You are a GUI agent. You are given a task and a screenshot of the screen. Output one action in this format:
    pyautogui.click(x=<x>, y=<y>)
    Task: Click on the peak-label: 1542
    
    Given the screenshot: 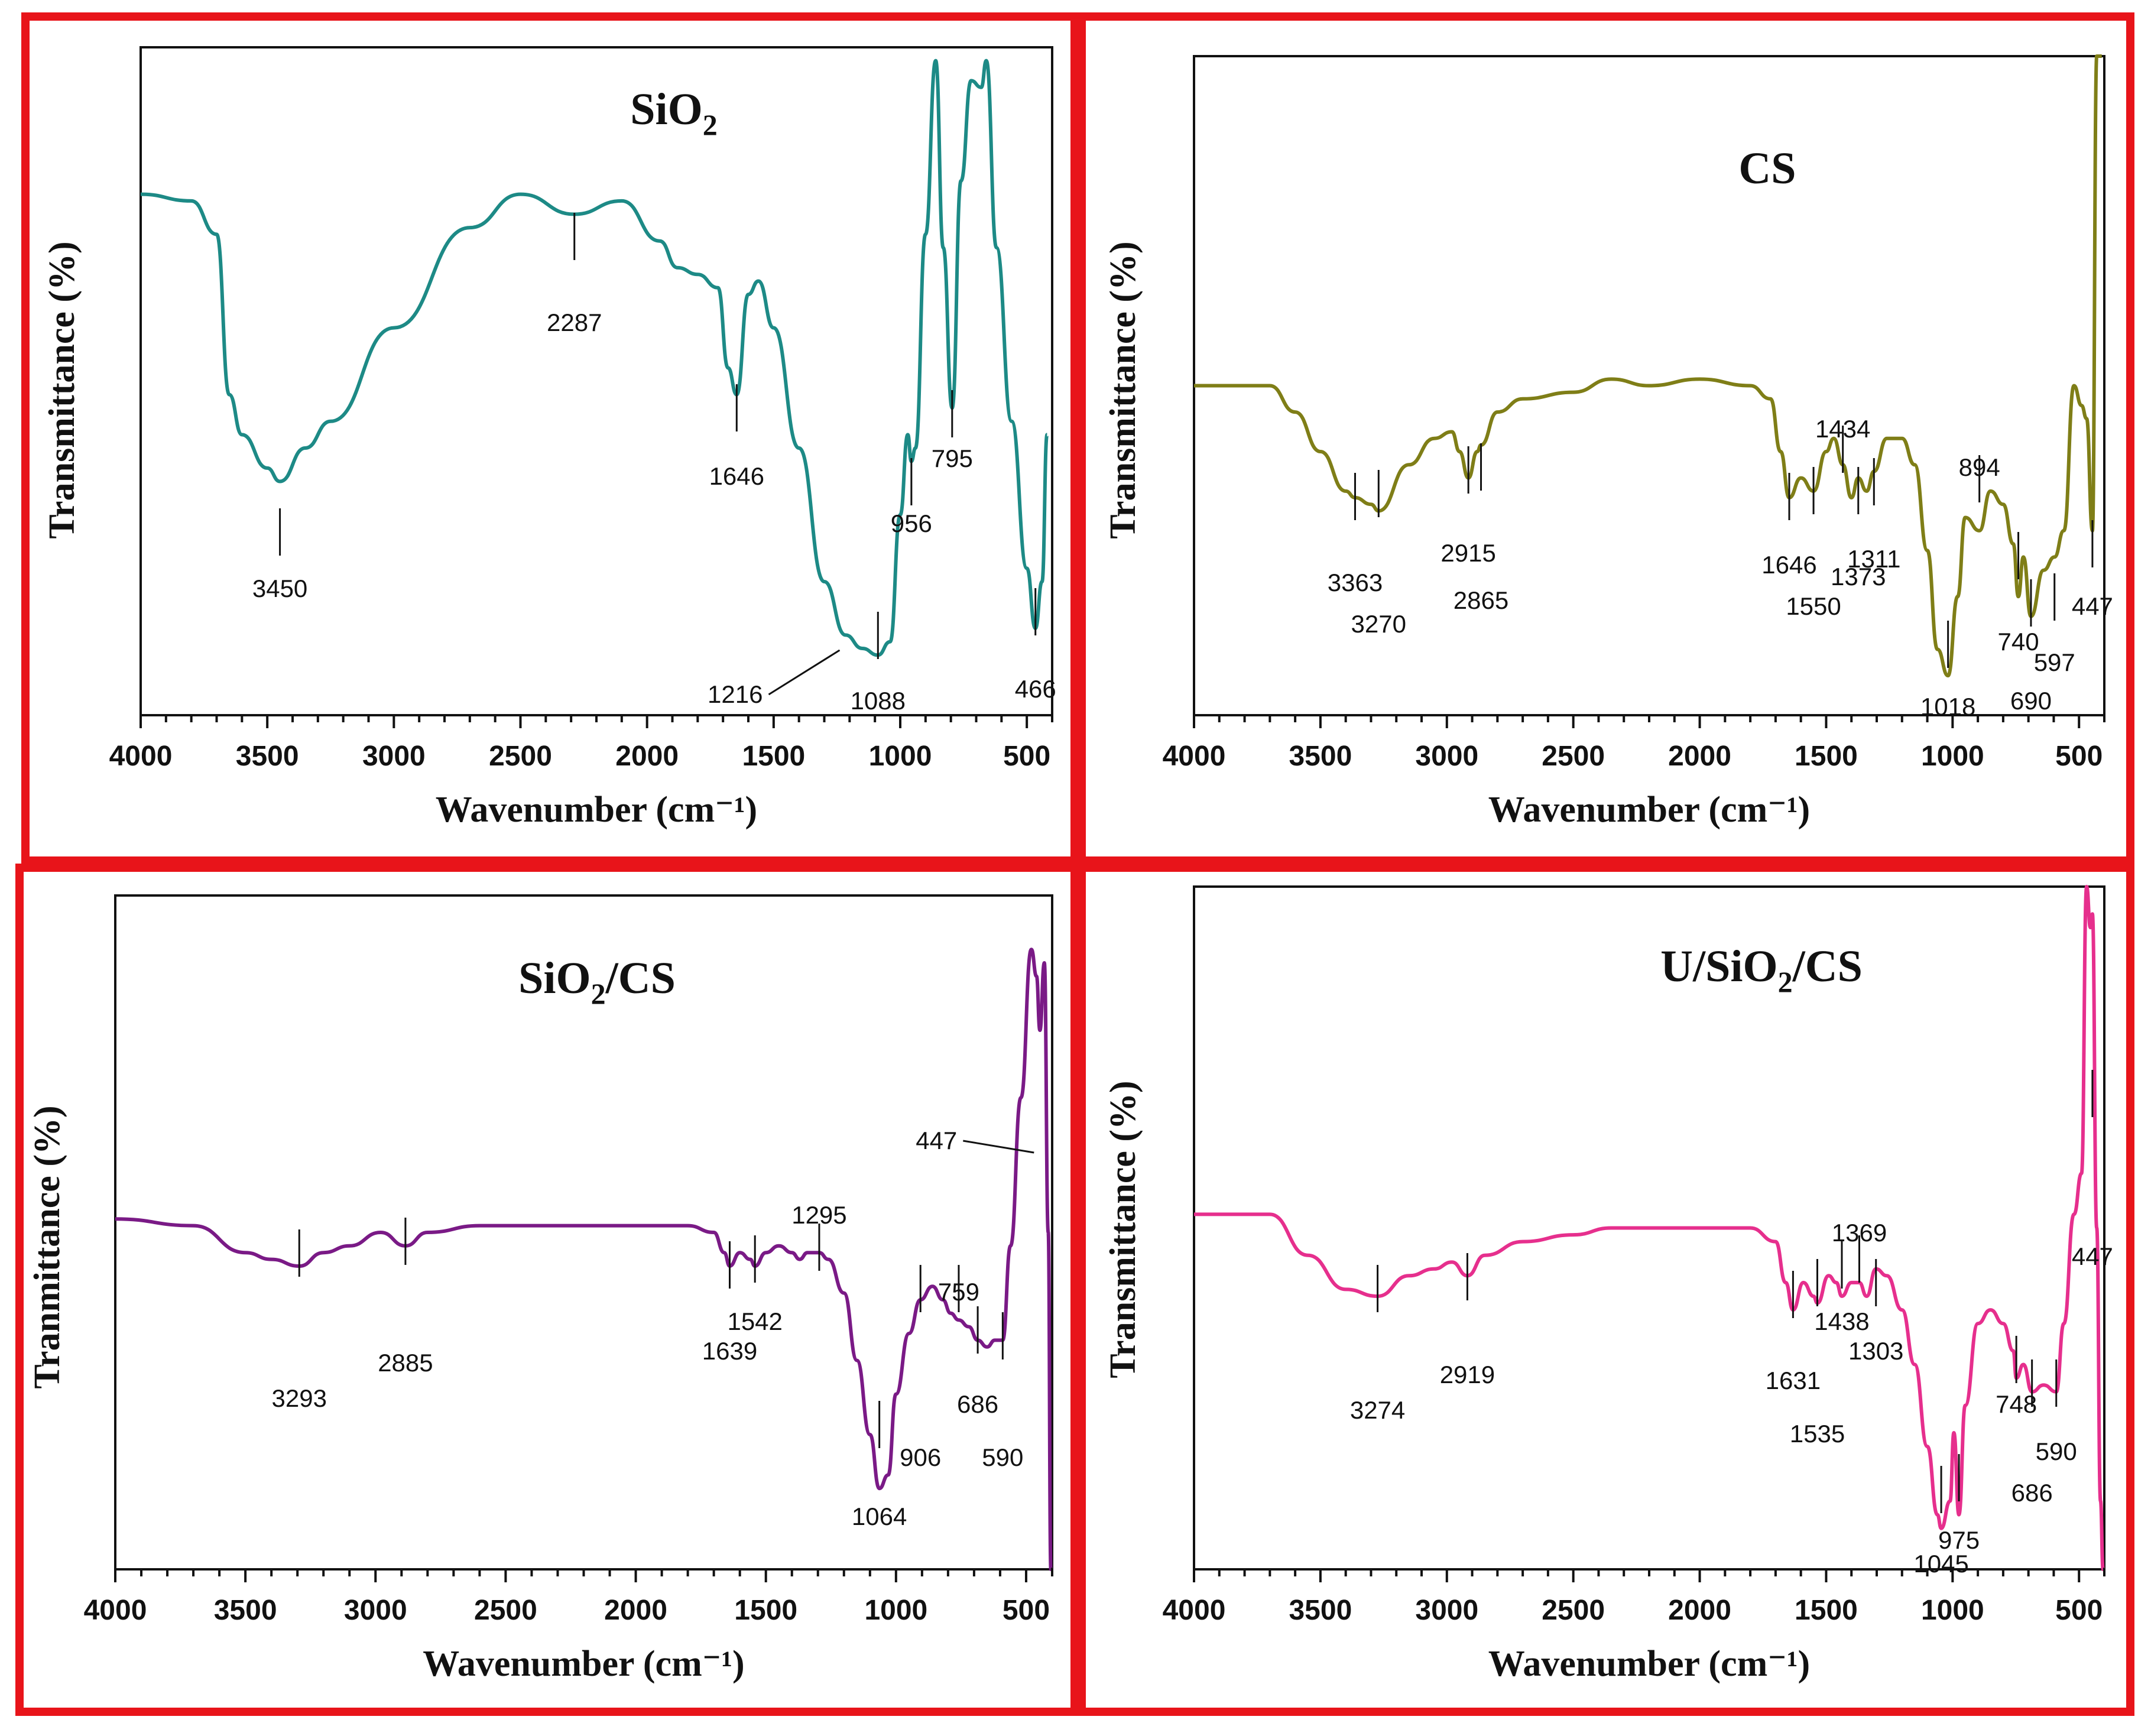 What is the action you would take?
    pyautogui.click(x=755, y=1321)
    